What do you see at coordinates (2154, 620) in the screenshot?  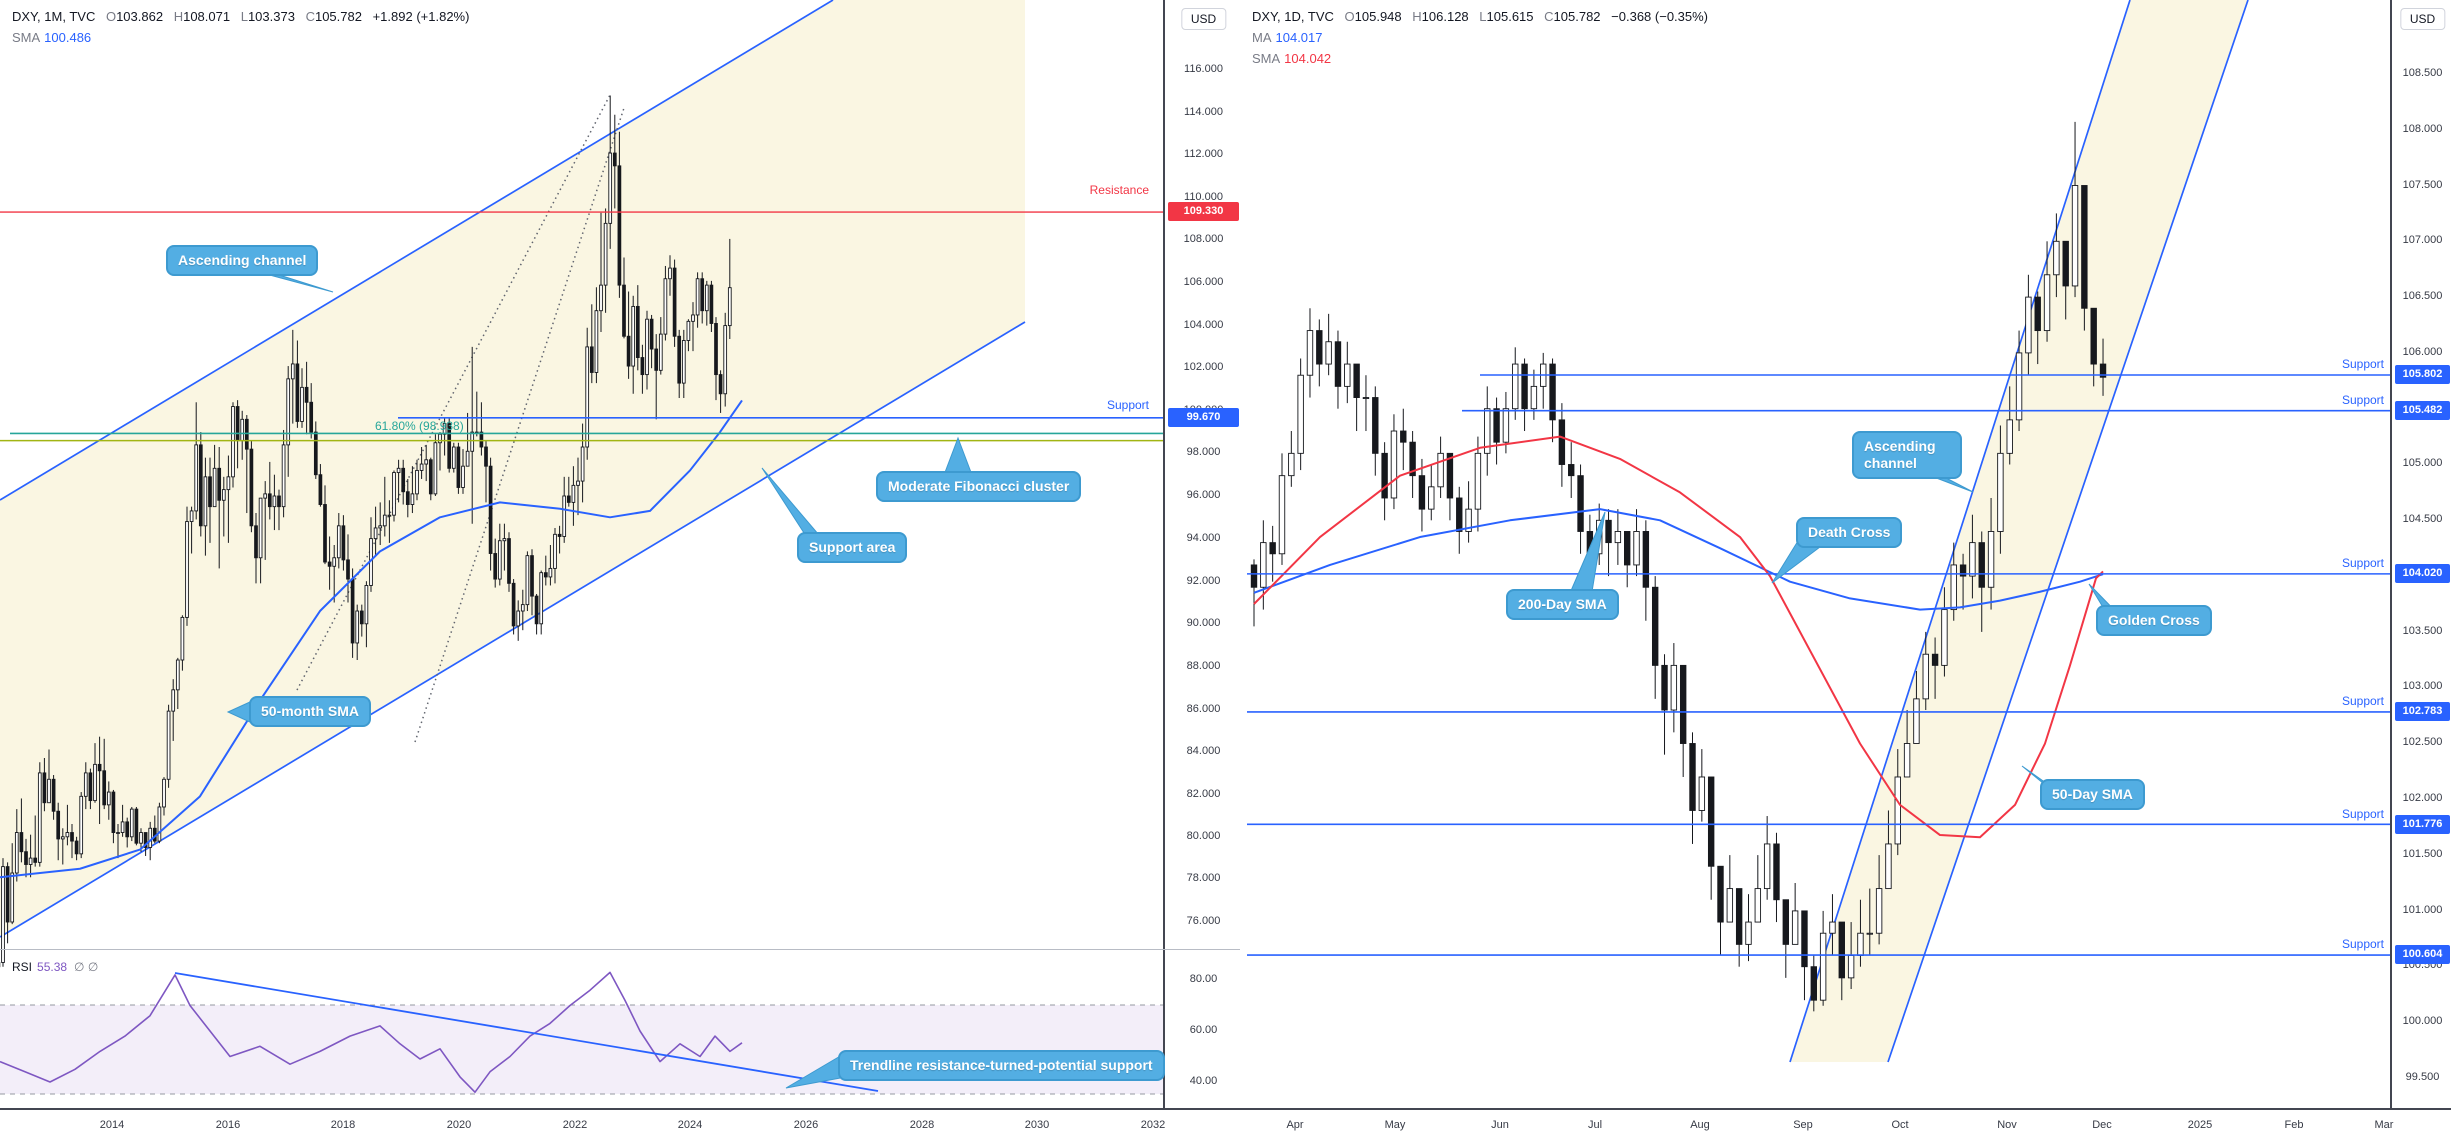 I see `annotation-callout: Golden Cross` at bounding box center [2154, 620].